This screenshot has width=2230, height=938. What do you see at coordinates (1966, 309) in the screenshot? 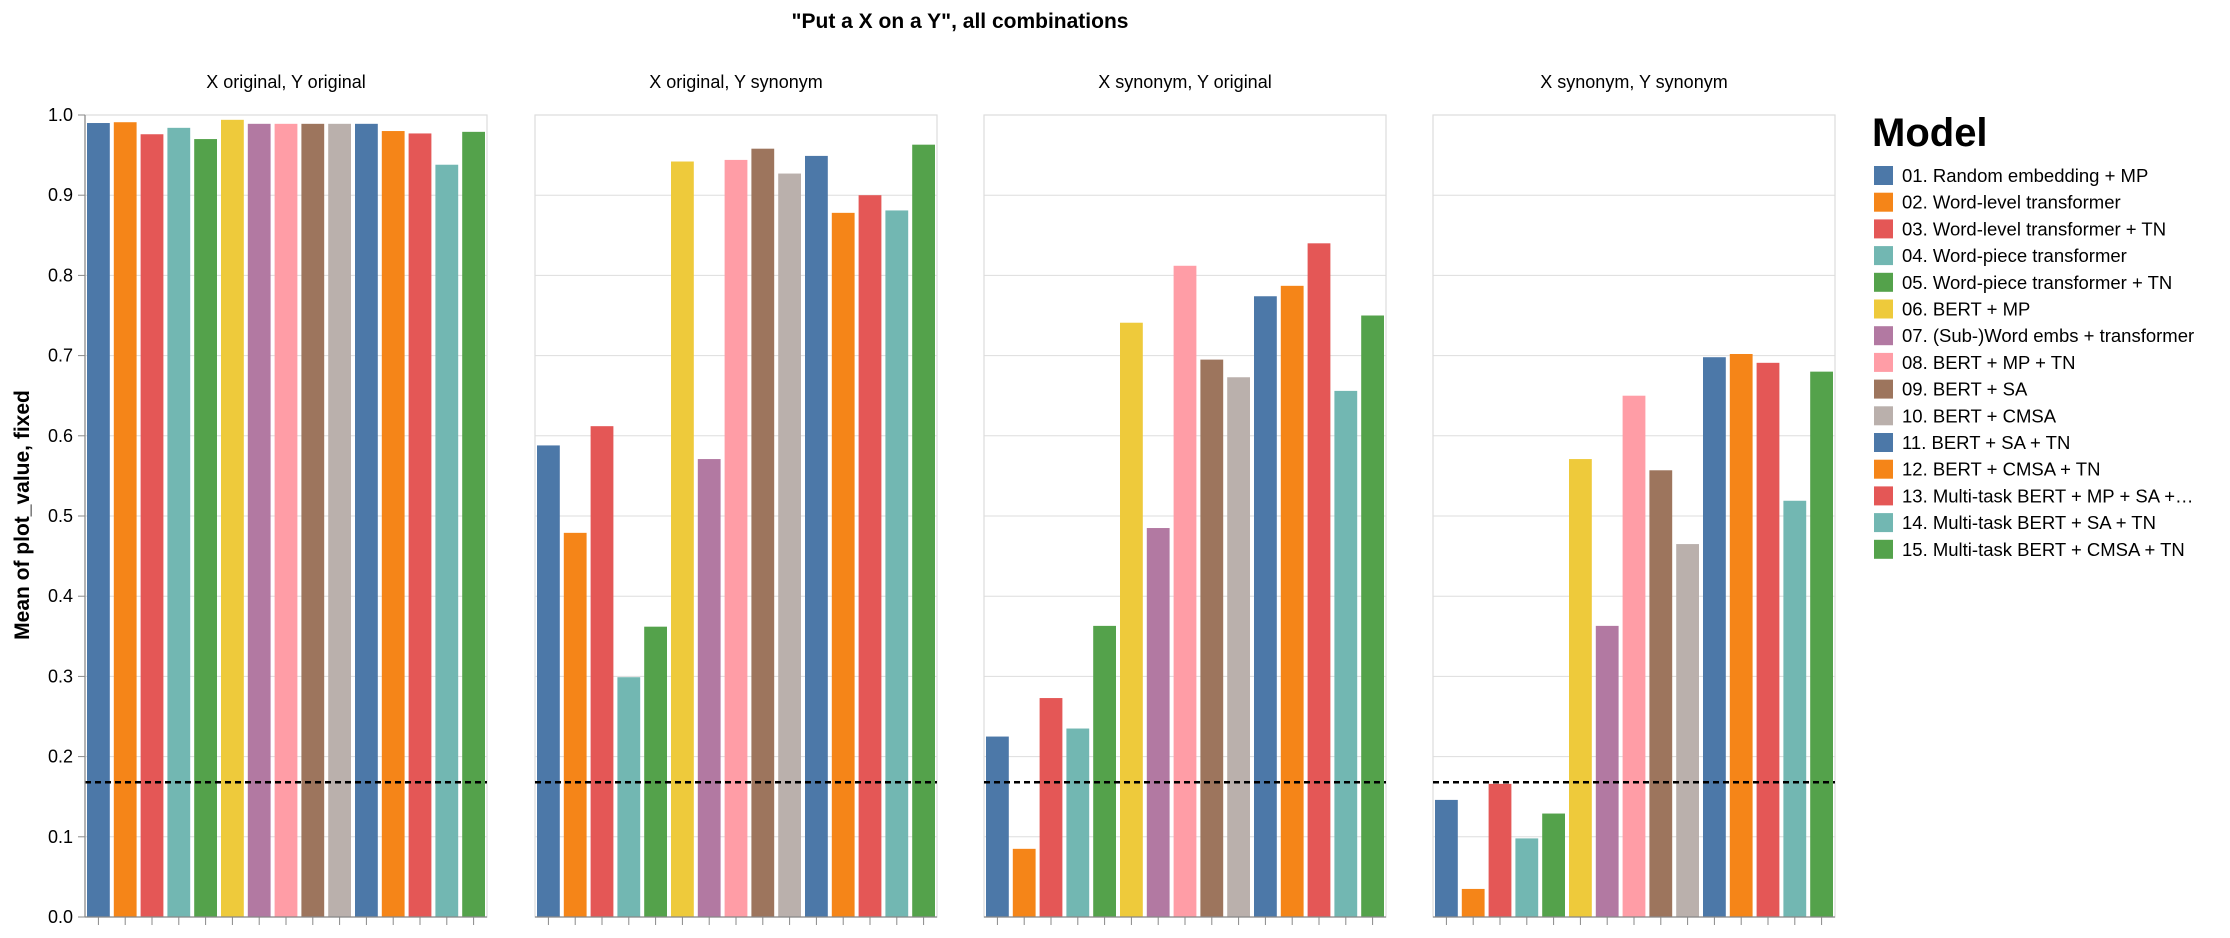
I see `legend-label: 06. BERT + MP` at bounding box center [1966, 309].